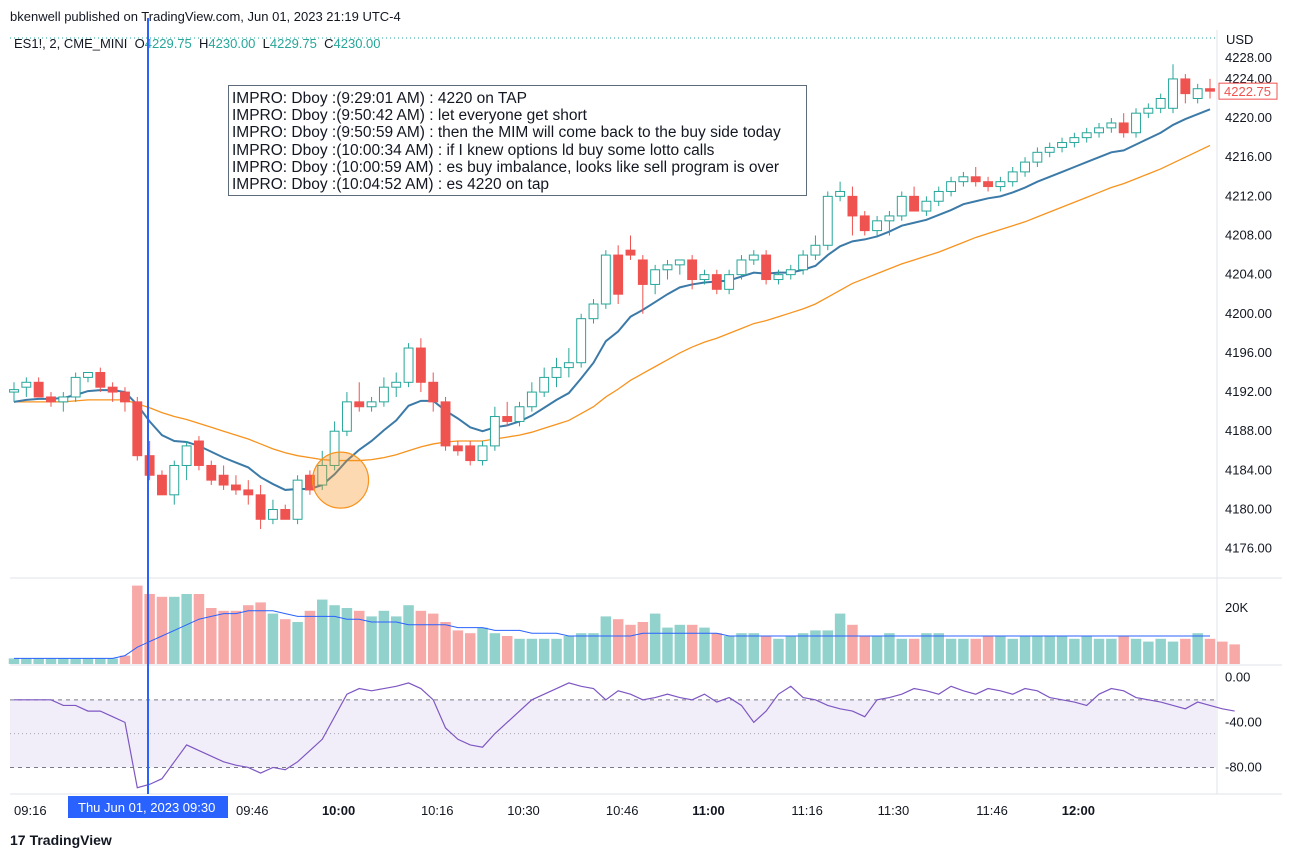 This screenshot has height=857, width=1292. What do you see at coordinates (622, 735) in the screenshot?
I see `rsi-pane` at bounding box center [622, 735].